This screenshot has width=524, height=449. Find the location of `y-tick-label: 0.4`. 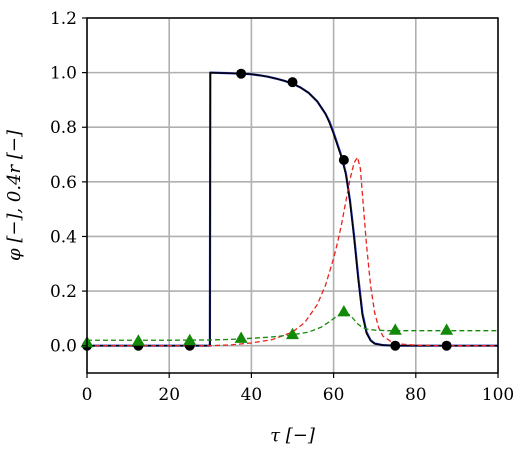

y-tick-label: 0.4 is located at coordinates (63, 237).